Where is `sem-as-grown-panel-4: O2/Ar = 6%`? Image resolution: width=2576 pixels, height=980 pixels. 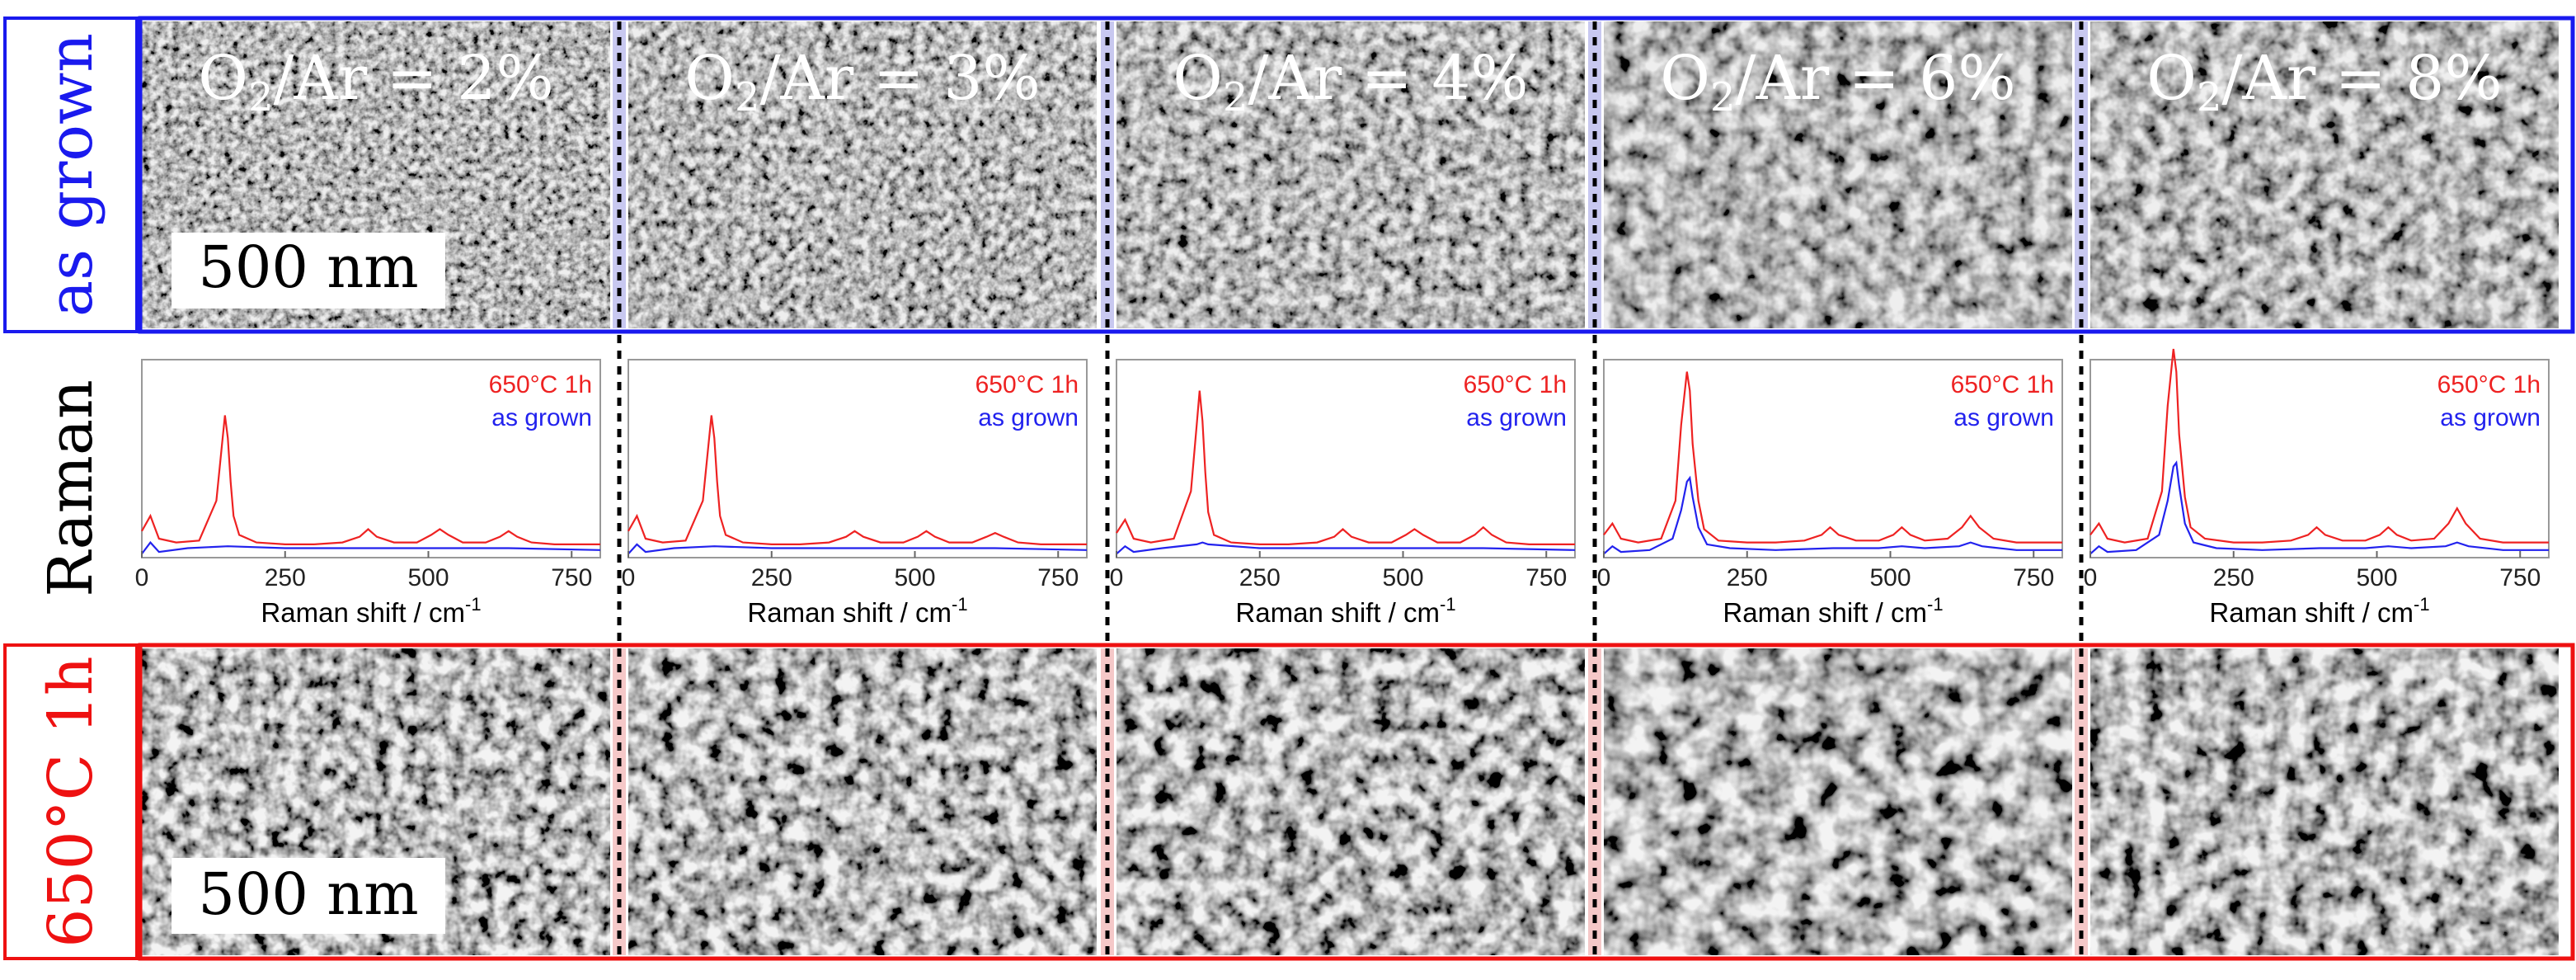
sem-as-grown-panel-4: O2/Ar = 6% is located at coordinates (1838, 175).